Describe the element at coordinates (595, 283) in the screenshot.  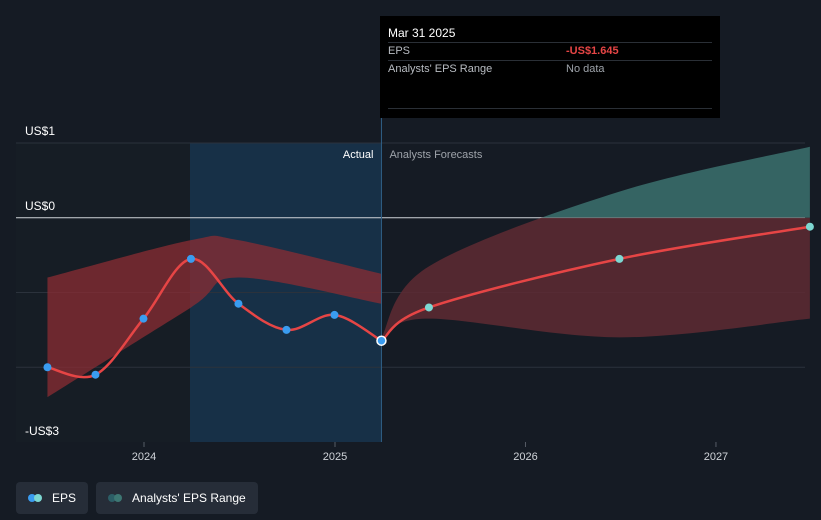
I see `forecast-eps-line` at that location.